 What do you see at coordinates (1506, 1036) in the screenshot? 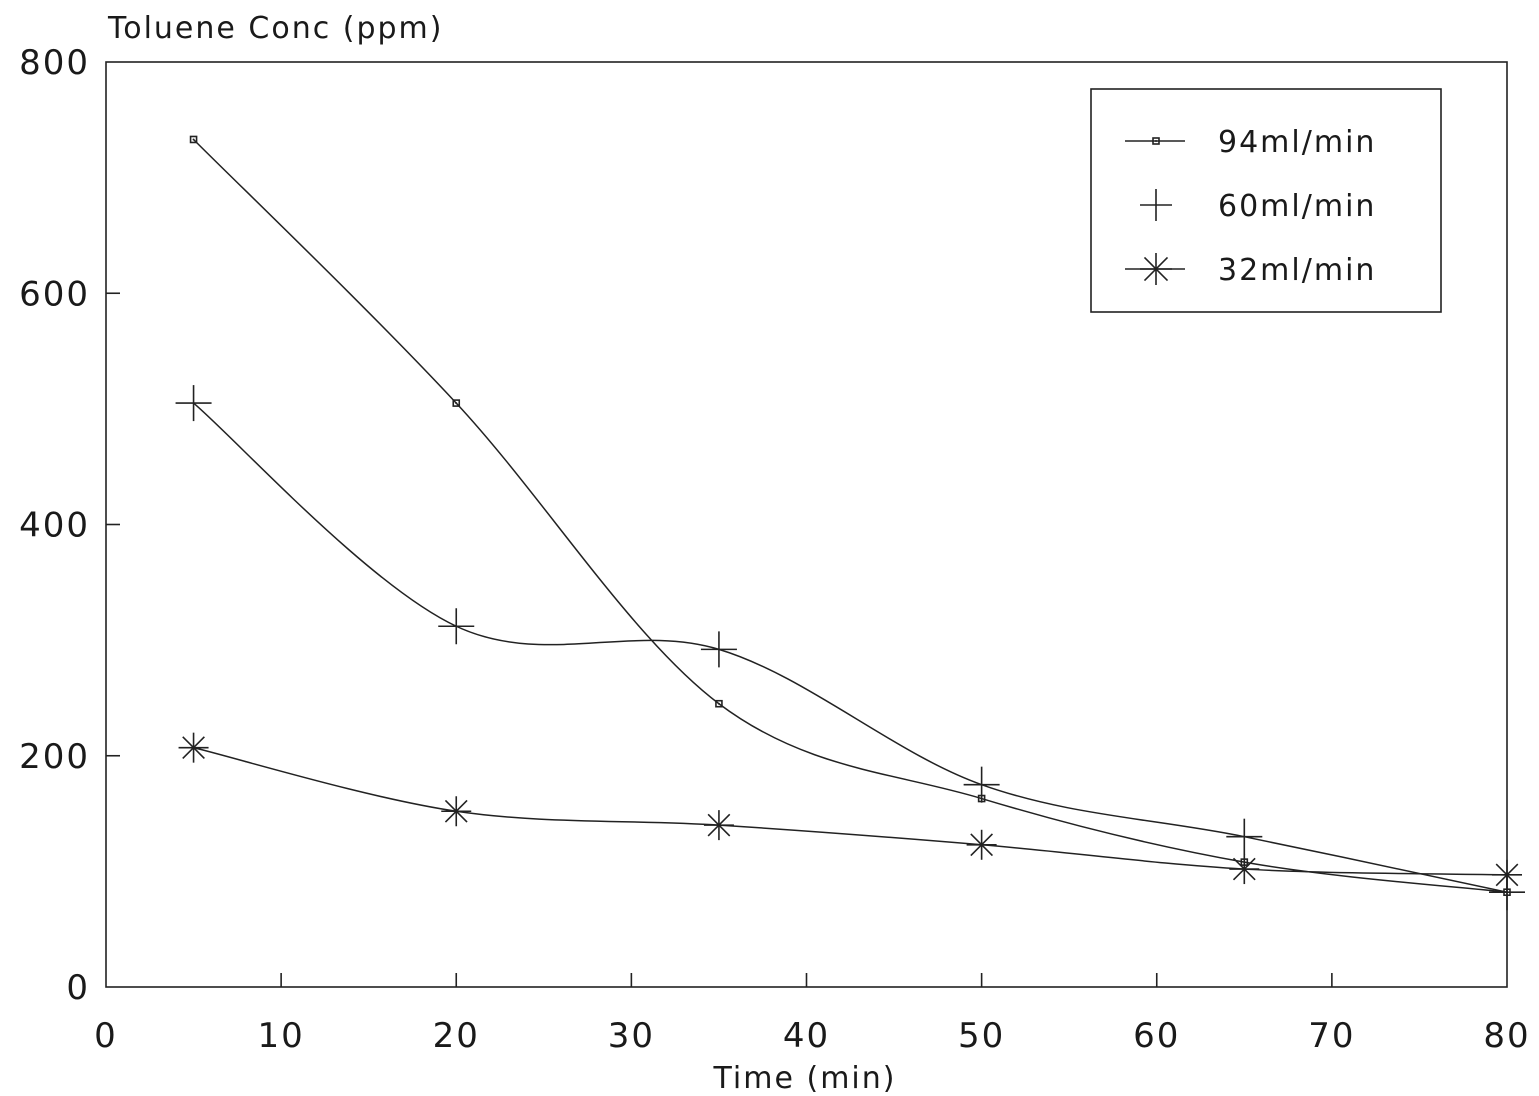
I see `x-tick-label: 80` at bounding box center [1506, 1036].